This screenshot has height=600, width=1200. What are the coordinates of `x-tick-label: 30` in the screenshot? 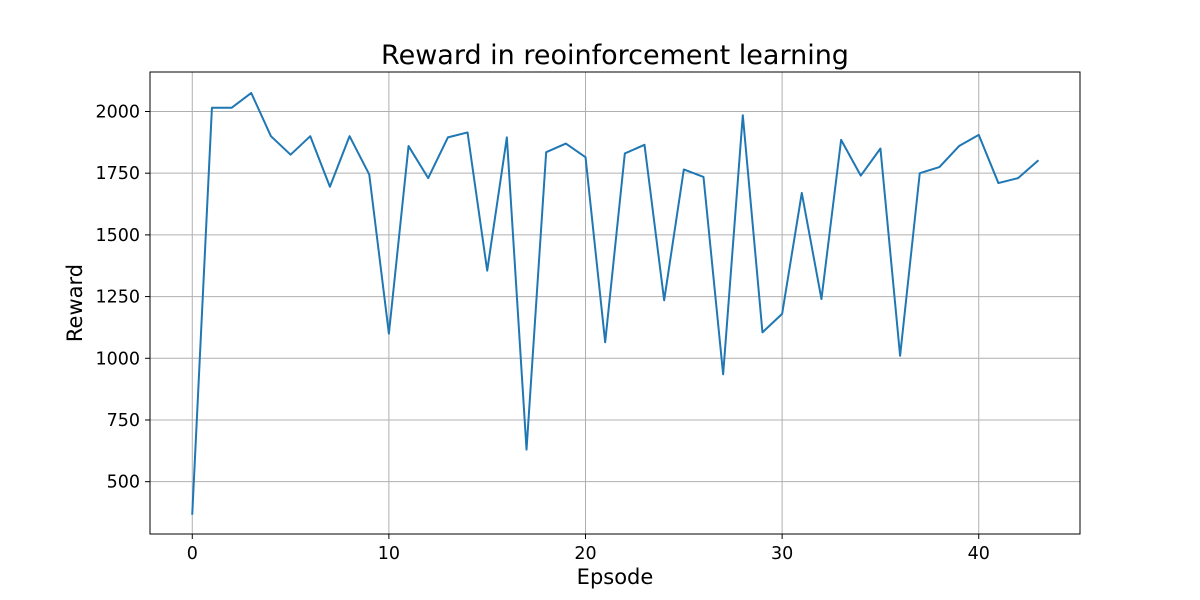 It's located at (782, 554).